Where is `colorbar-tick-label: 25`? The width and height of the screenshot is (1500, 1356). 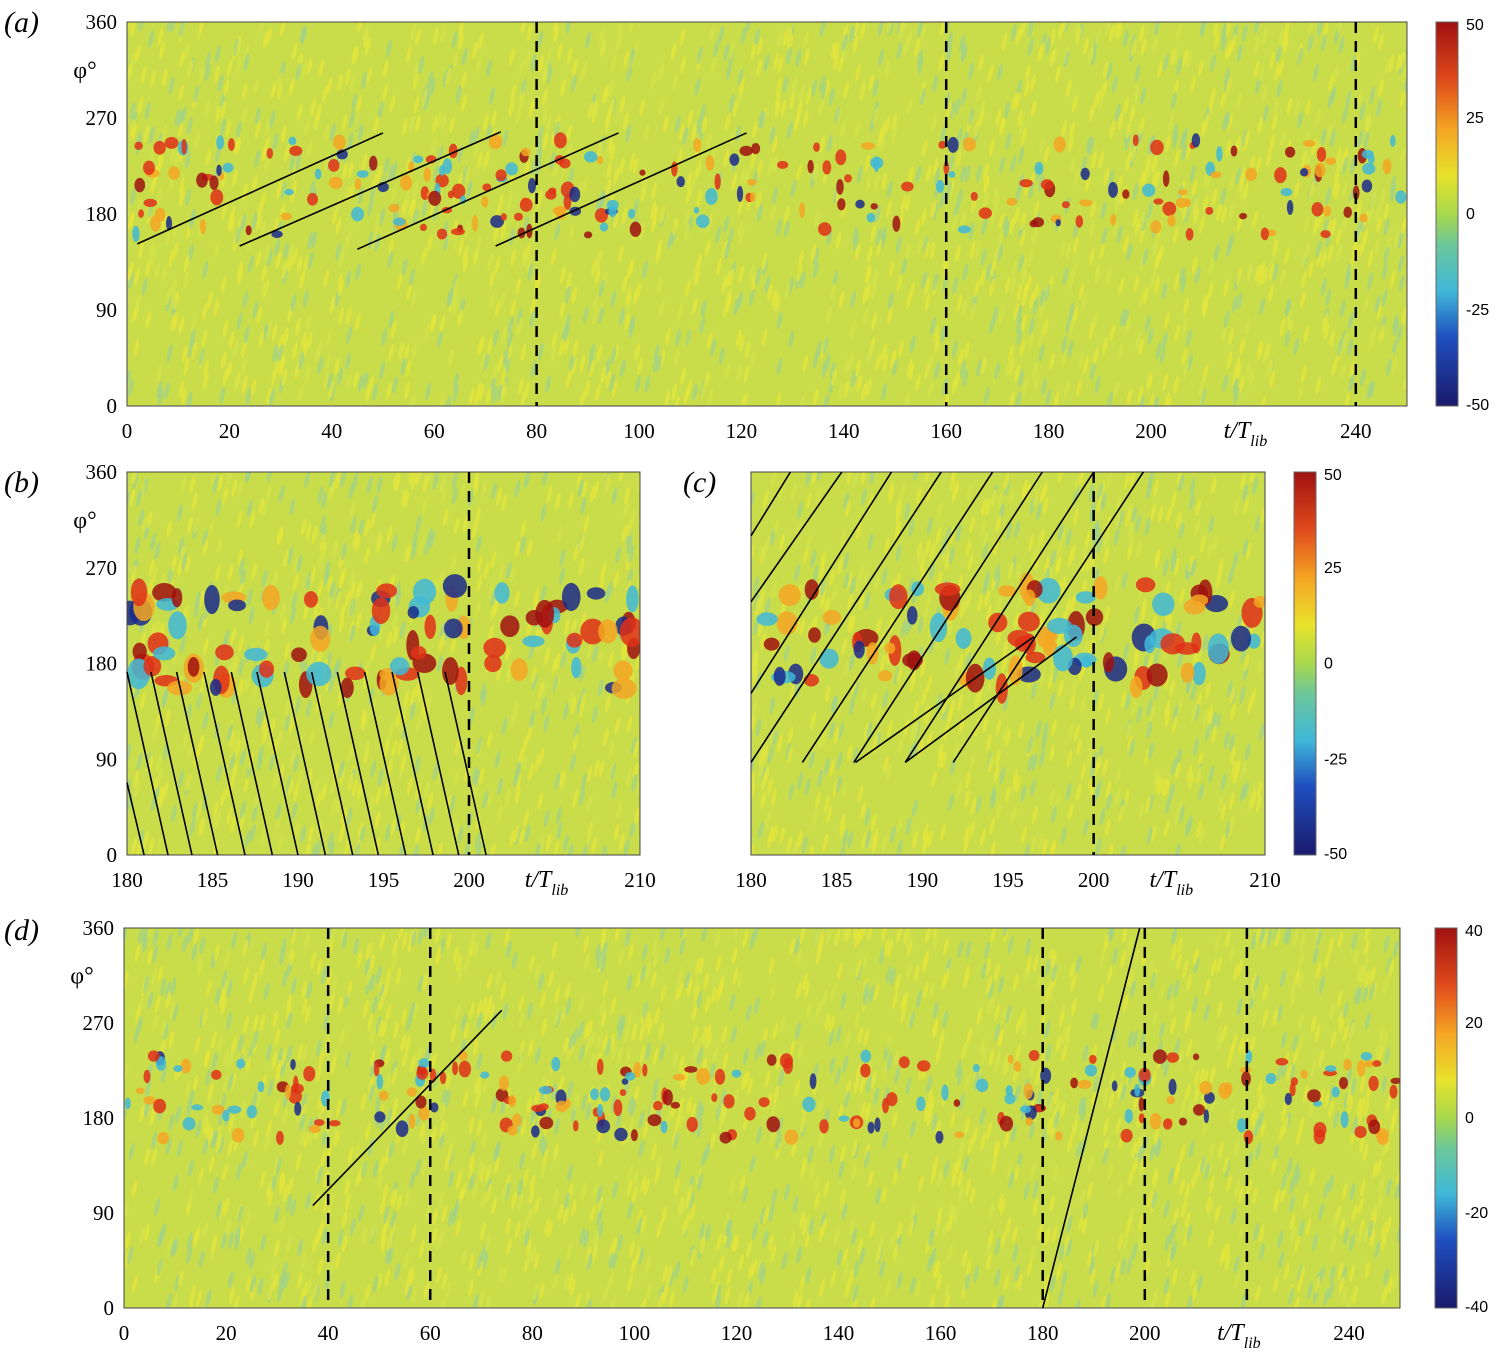
colorbar-tick-label: 25 is located at coordinates (1333, 568).